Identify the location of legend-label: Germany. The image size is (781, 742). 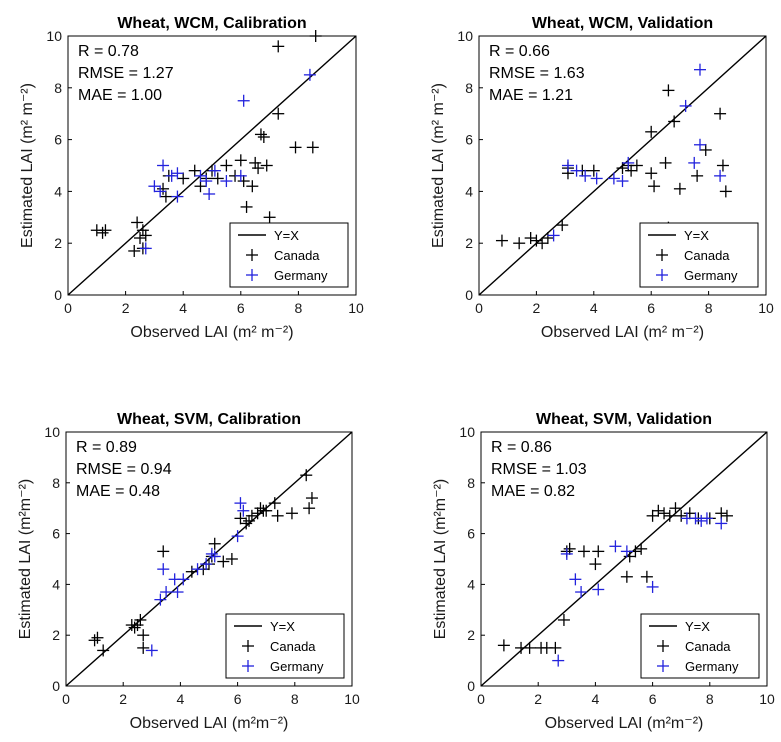
(297, 666).